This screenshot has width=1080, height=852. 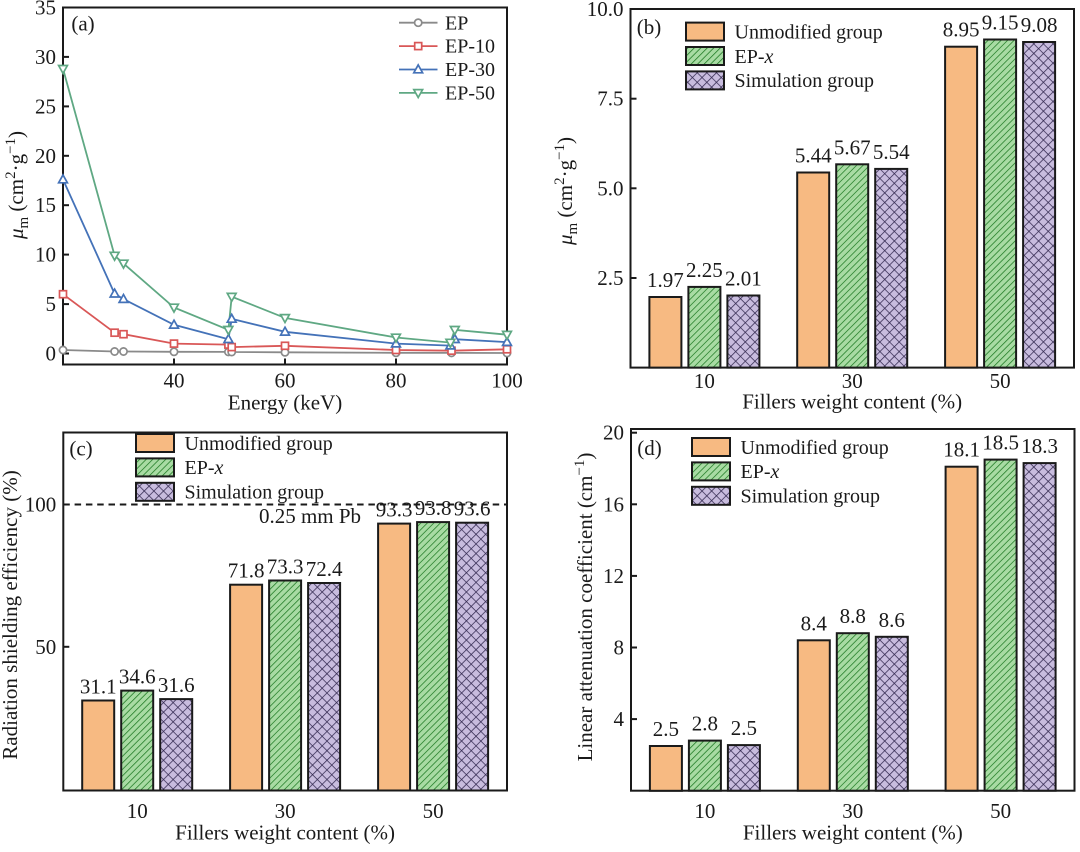 I want to click on svg-text: 7.5, so click(x=610, y=99).